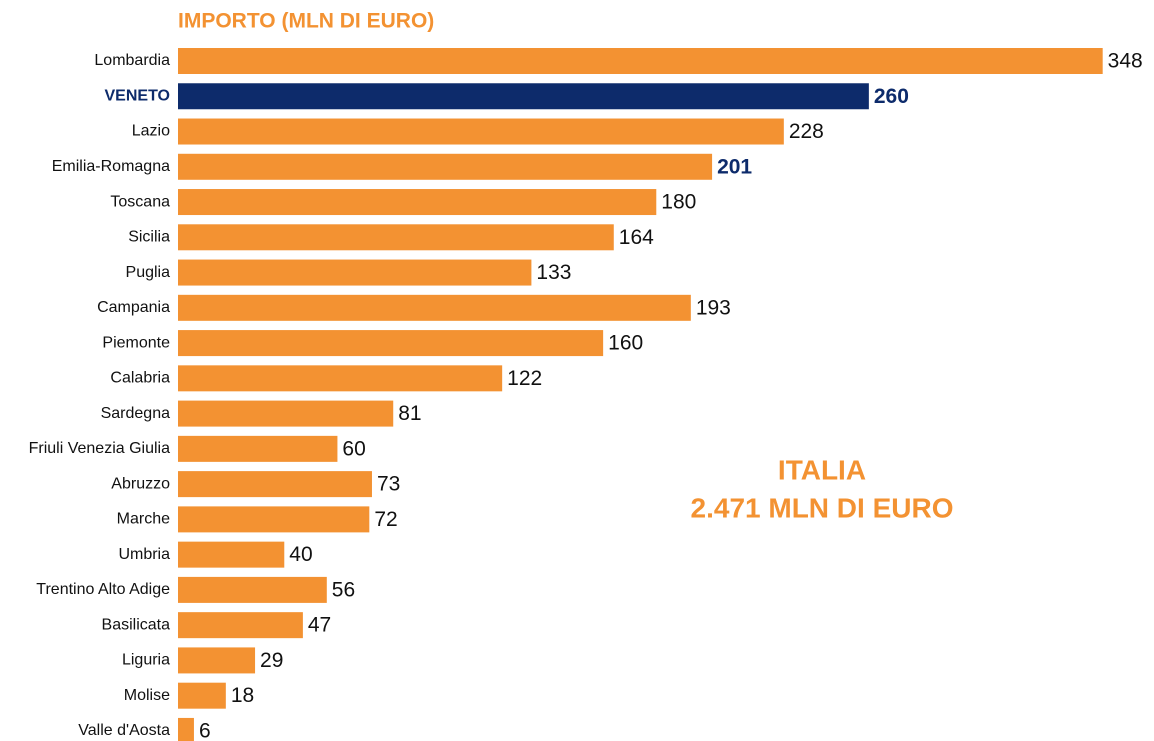 The width and height of the screenshot is (1154, 741). I want to click on category-label: Marche, so click(143, 519).